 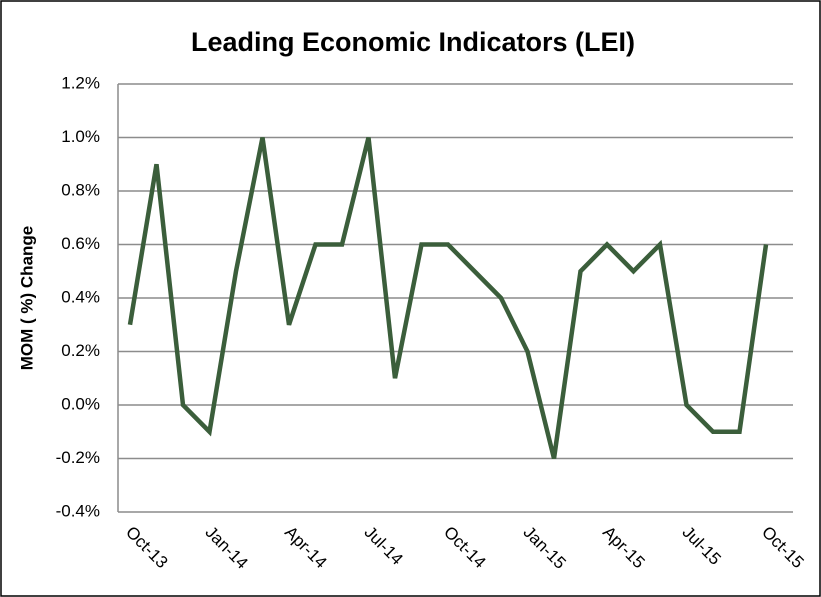 What do you see at coordinates (80, 403) in the screenshot?
I see `y-tick-label: 0.0%` at bounding box center [80, 403].